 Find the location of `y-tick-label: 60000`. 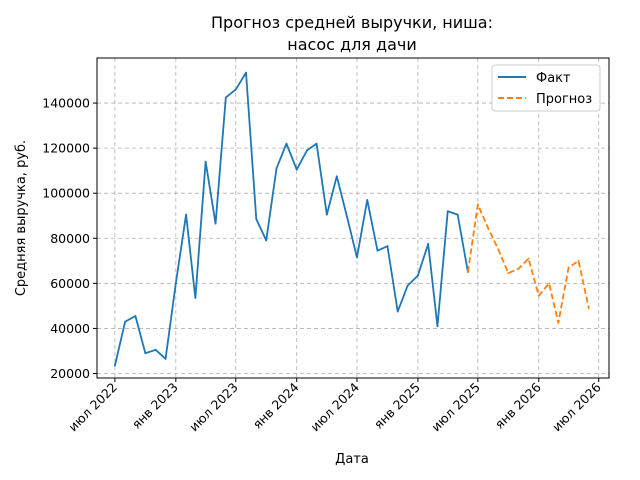

y-tick-label: 60000 is located at coordinates (70, 283).